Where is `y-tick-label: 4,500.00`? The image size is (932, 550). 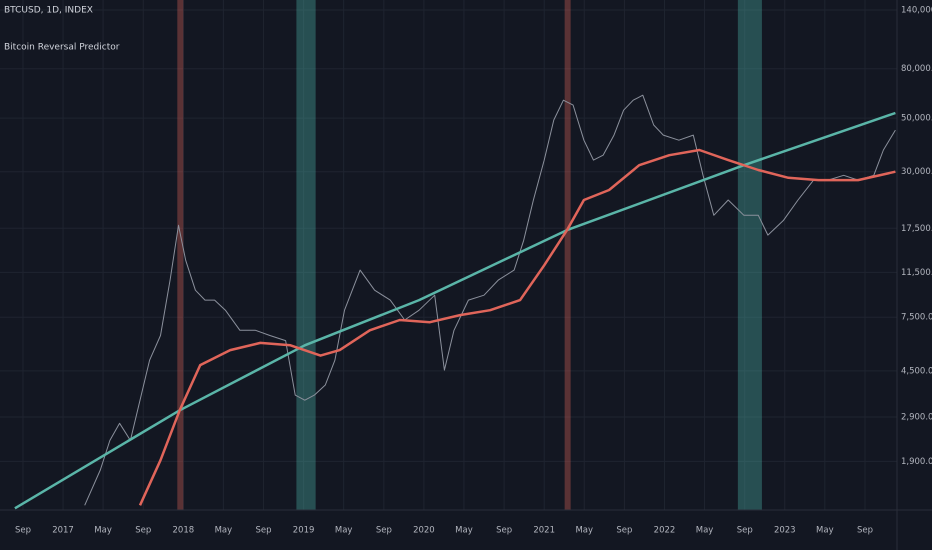 y-tick-label: 4,500.00 is located at coordinates (916, 371).